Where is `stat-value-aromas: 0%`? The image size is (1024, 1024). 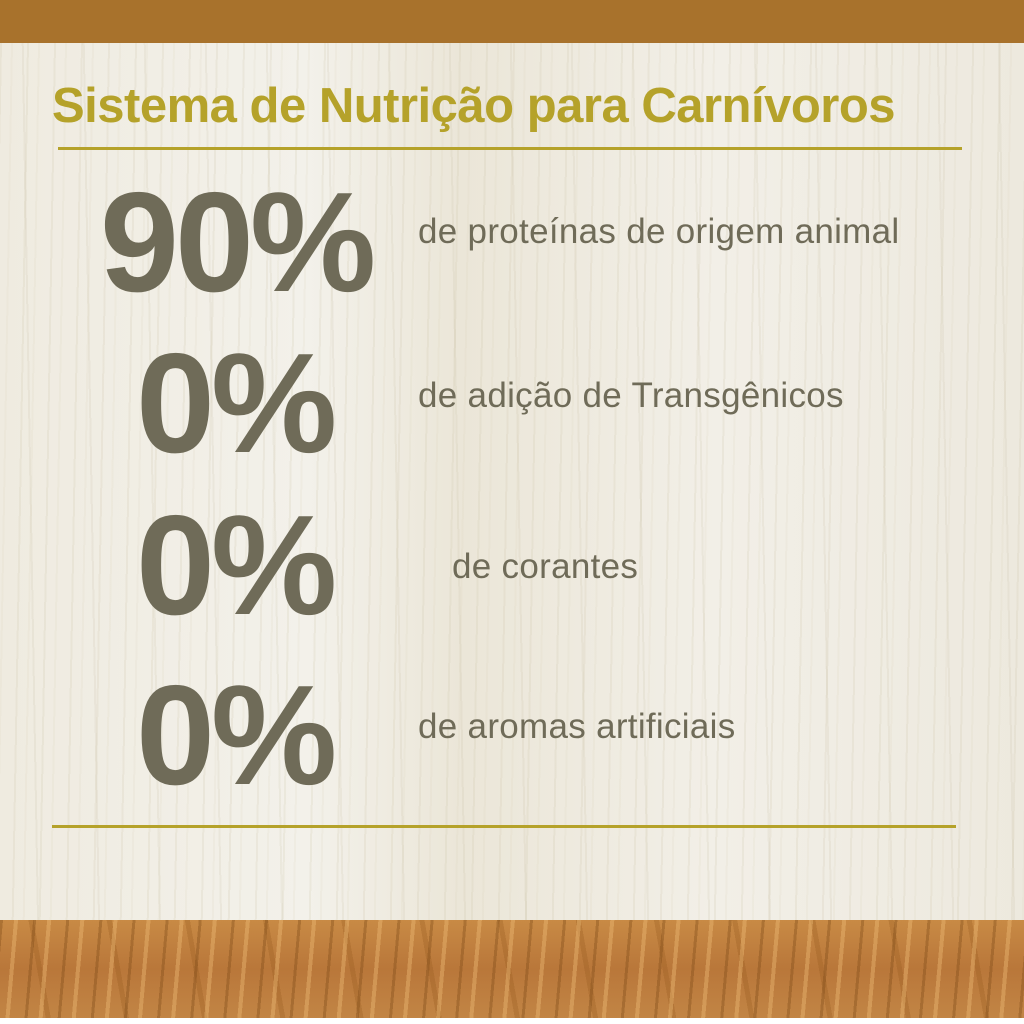 stat-value-aromas: 0% is located at coordinates (236, 735).